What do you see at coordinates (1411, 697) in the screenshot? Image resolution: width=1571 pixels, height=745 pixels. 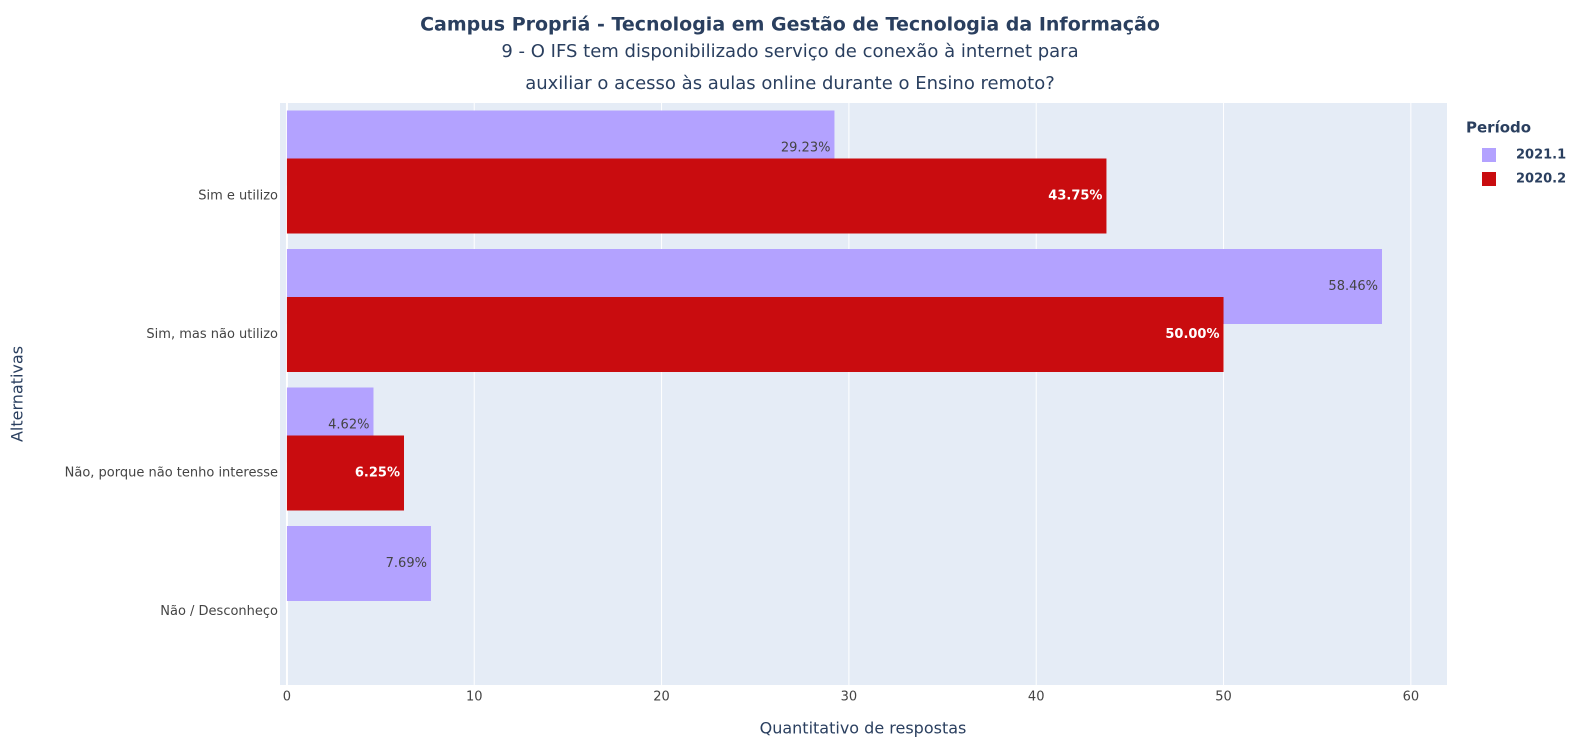 I see `x-tick-label: 60` at bounding box center [1411, 697].